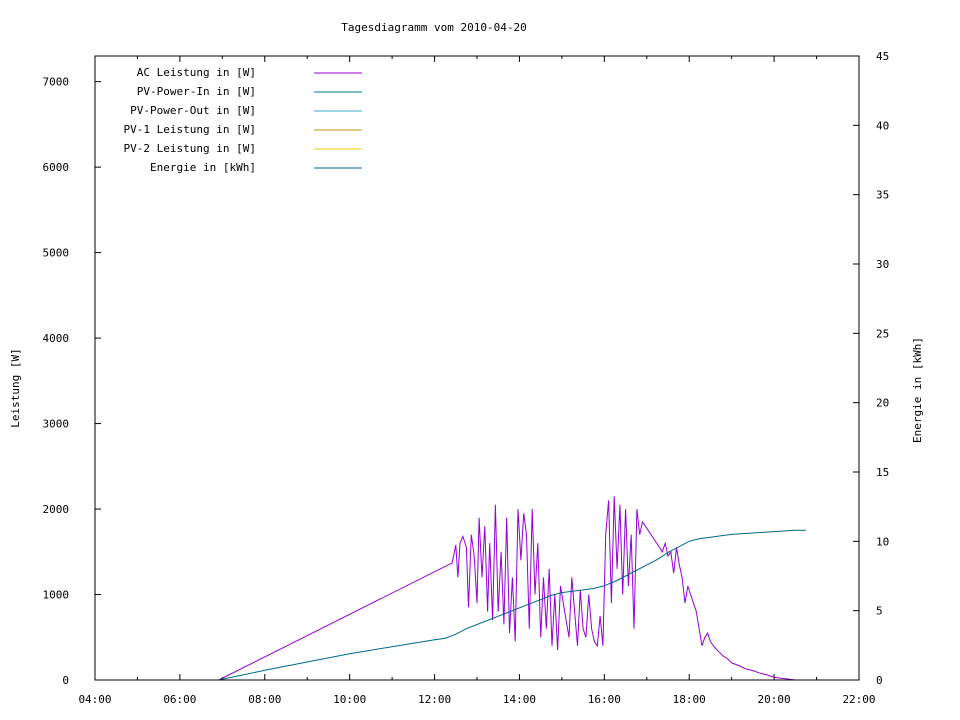  I want to click on y2-tick-label: 15, so click(882, 472).